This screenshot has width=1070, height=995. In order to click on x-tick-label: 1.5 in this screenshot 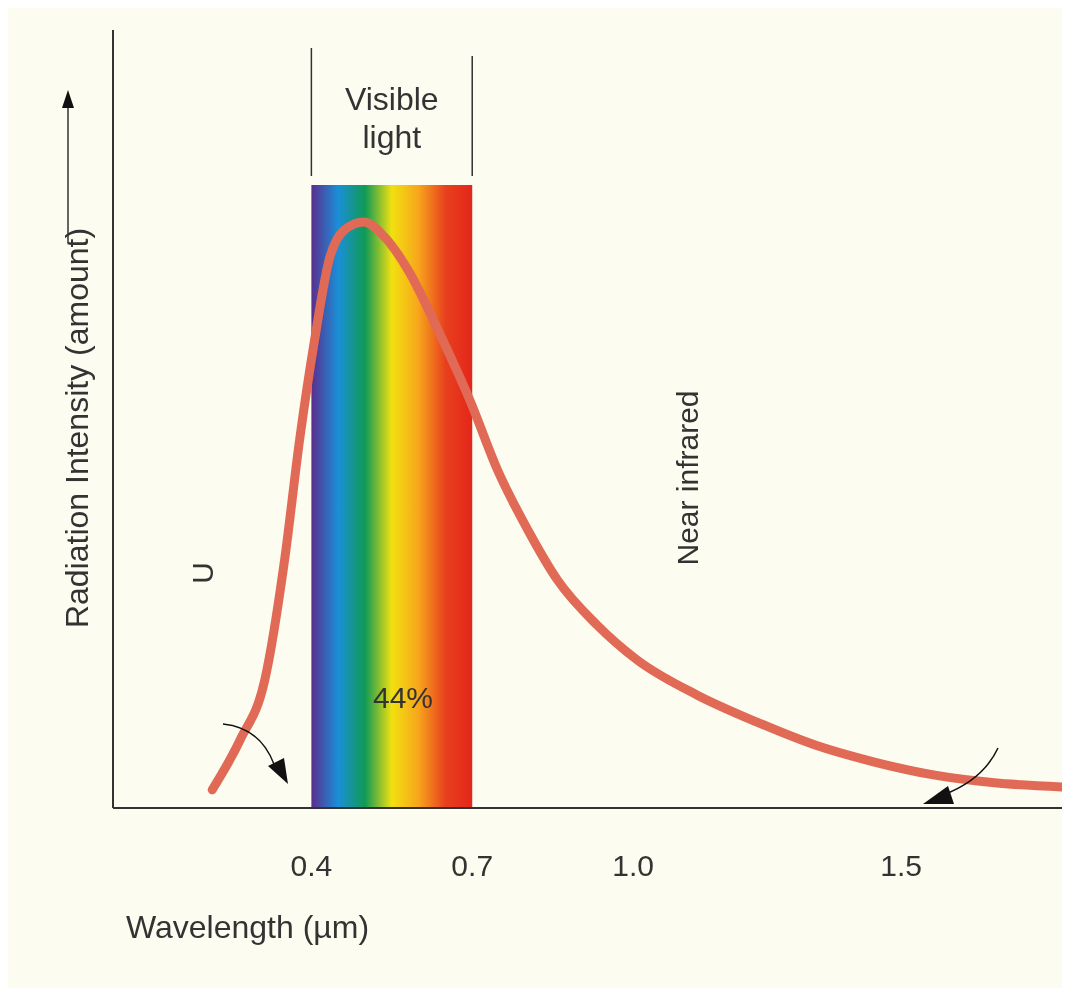, I will do `click(901, 865)`.